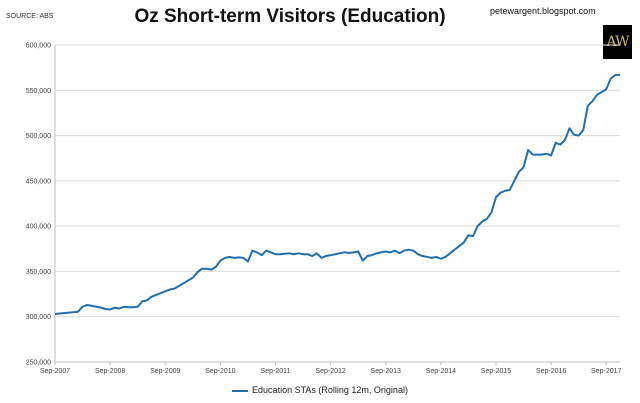 This screenshot has width=640, height=403. Describe the element at coordinates (330, 390) in the screenshot. I see `legend-label: Education STAs (Rolling 12m, Original)` at that location.